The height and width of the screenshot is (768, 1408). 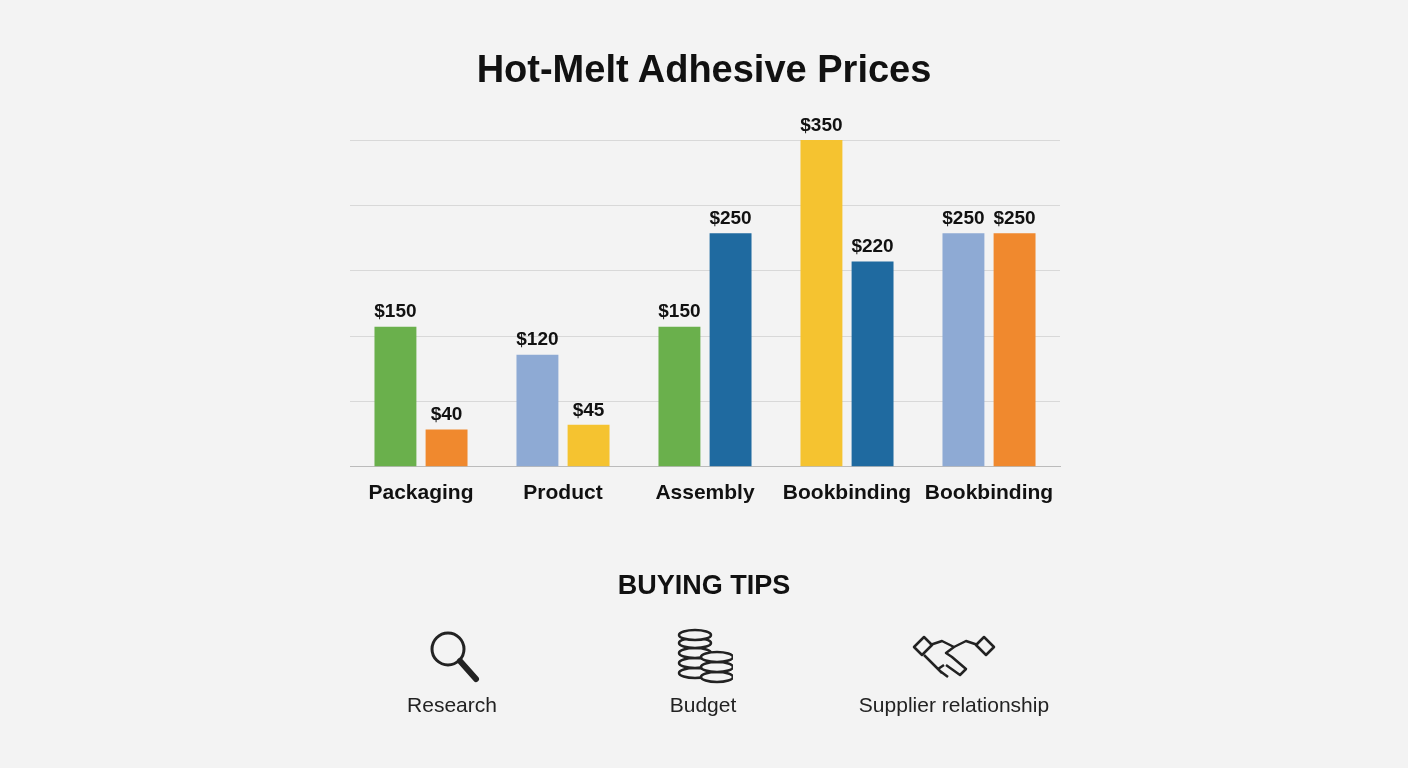 What do you see at coordinates (872, 246) in the screenshot?
I see `data-label: $220` at bounding box center [872, 246].